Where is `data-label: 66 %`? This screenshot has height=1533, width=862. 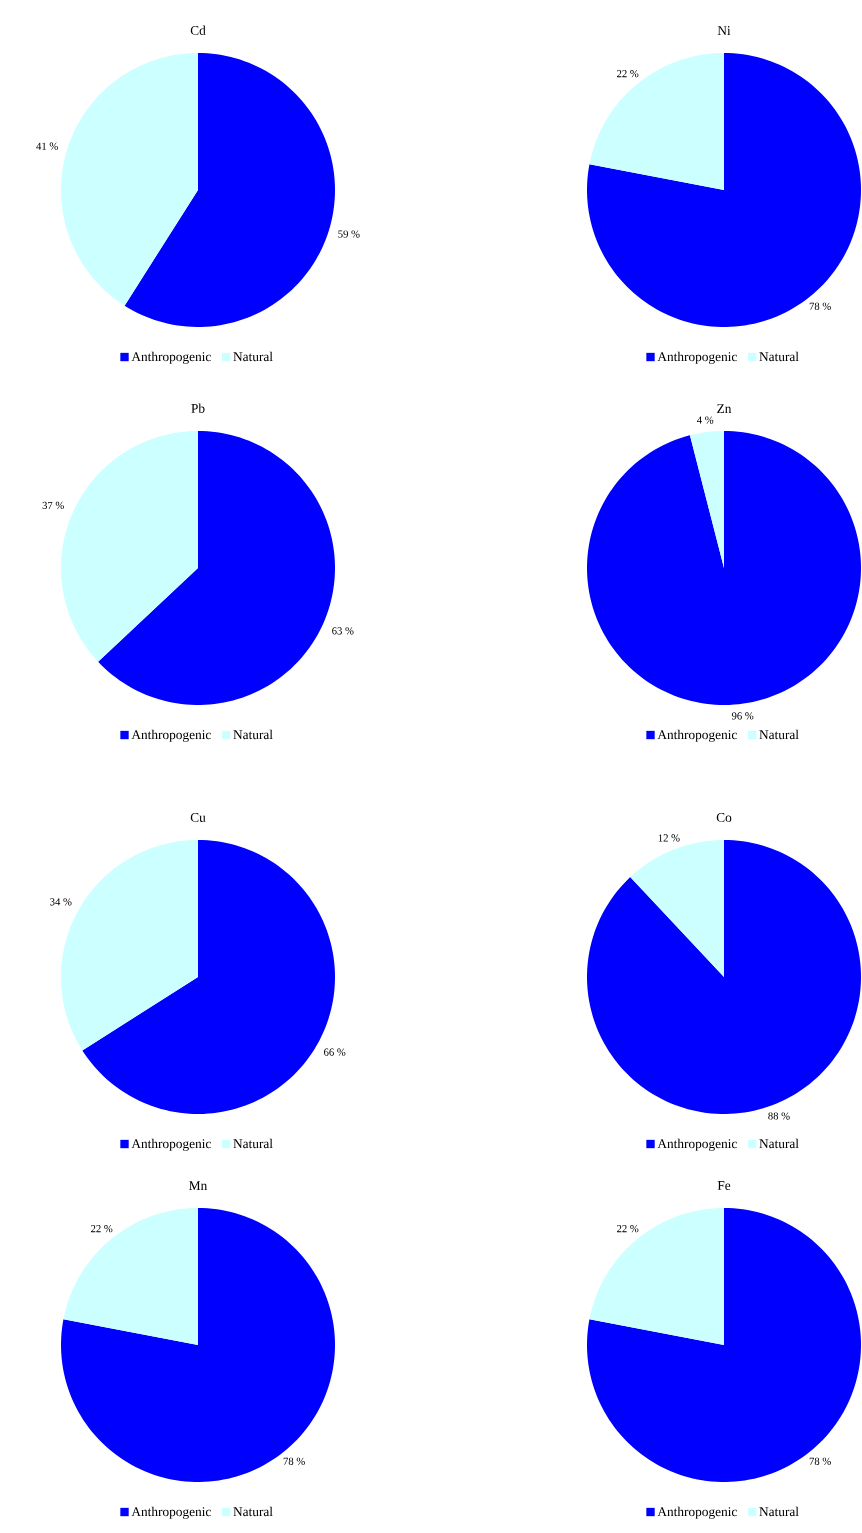 data-label: 66 % is located at coordinates (335, 1052).